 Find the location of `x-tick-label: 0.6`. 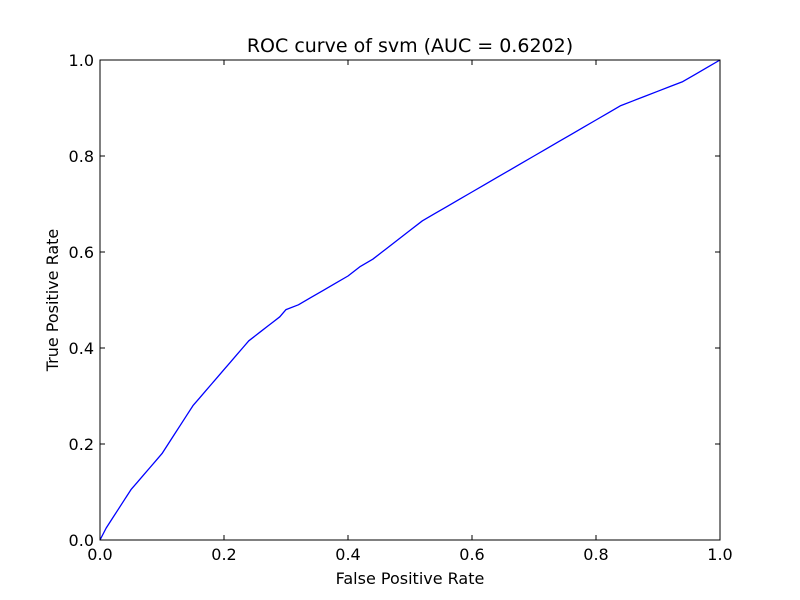

x-tick-label: 0.6 is located at coordinates (471, 554).